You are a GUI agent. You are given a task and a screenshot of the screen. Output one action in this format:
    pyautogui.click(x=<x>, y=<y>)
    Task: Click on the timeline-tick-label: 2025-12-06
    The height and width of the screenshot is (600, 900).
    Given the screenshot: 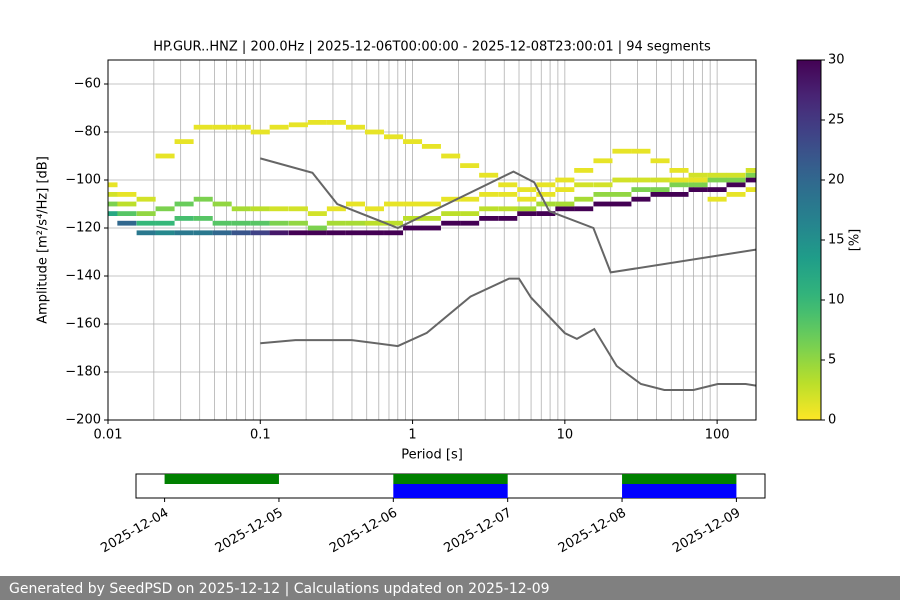 What is the action you would take?
    pyautogui.click(x=363, y=531)
    